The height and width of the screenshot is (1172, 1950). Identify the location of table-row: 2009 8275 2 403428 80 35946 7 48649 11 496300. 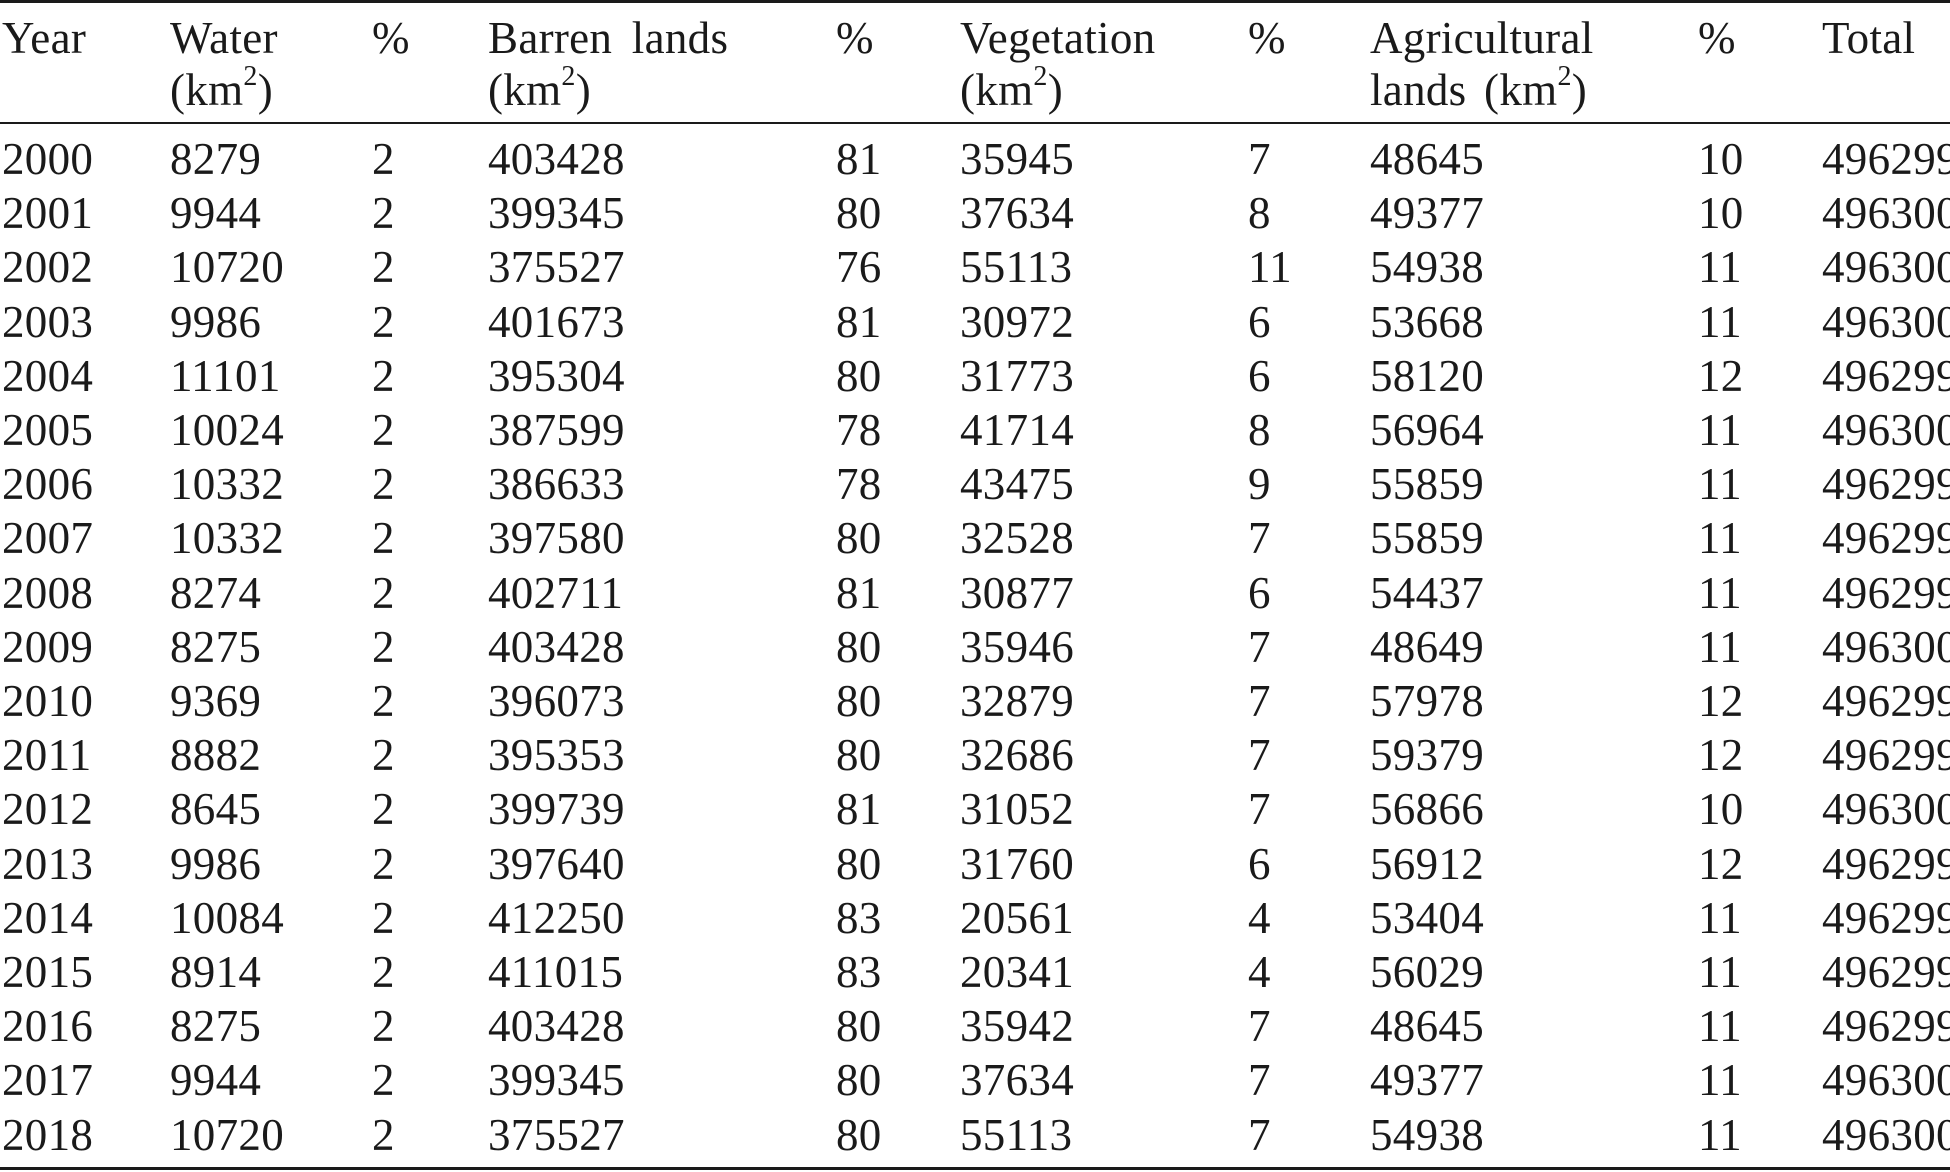
(975, 647).